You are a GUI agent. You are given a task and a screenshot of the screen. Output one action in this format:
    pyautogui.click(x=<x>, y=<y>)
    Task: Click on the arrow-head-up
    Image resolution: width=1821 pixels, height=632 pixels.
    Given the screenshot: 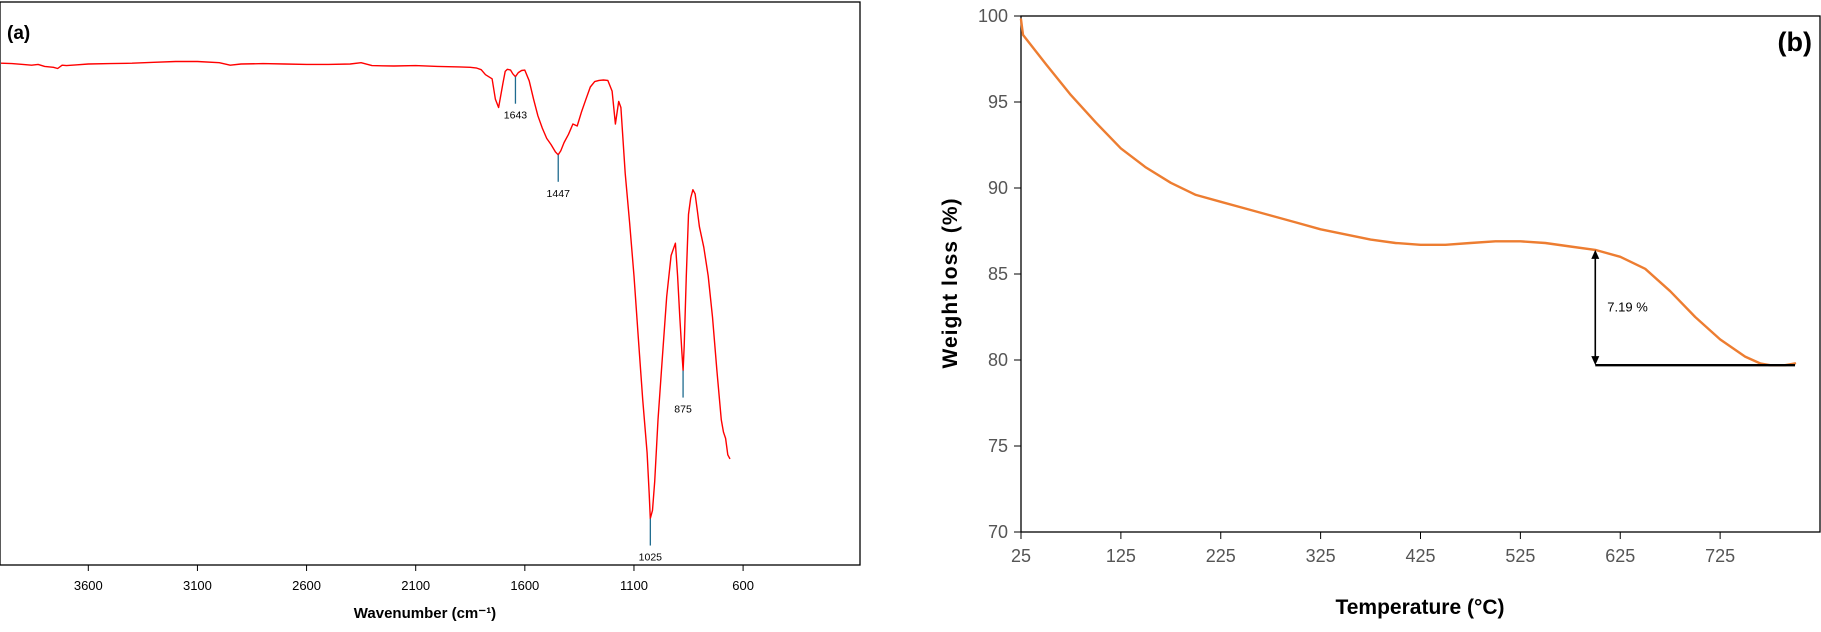 What is the action you would take?
    pyautogui.click(x=1595, y=254)
    